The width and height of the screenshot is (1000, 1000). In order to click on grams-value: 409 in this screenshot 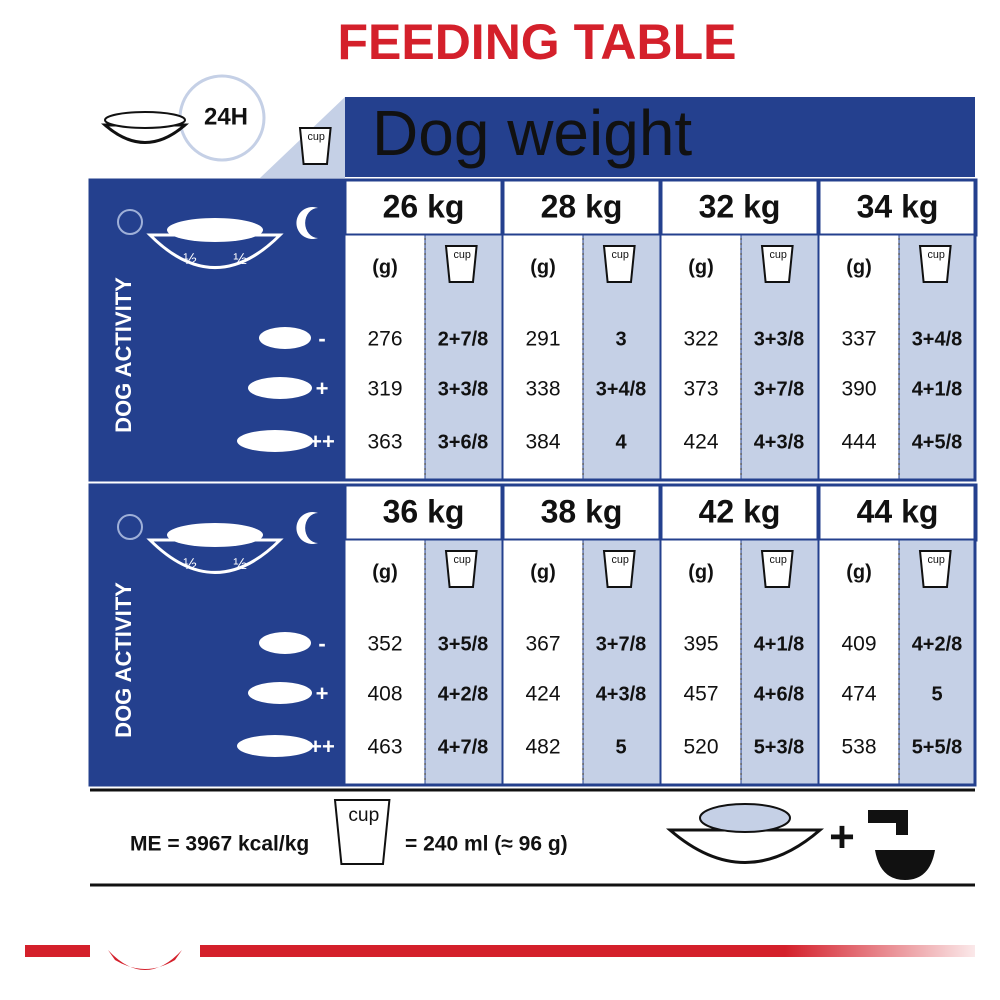, I will do `click(858, 644)`.